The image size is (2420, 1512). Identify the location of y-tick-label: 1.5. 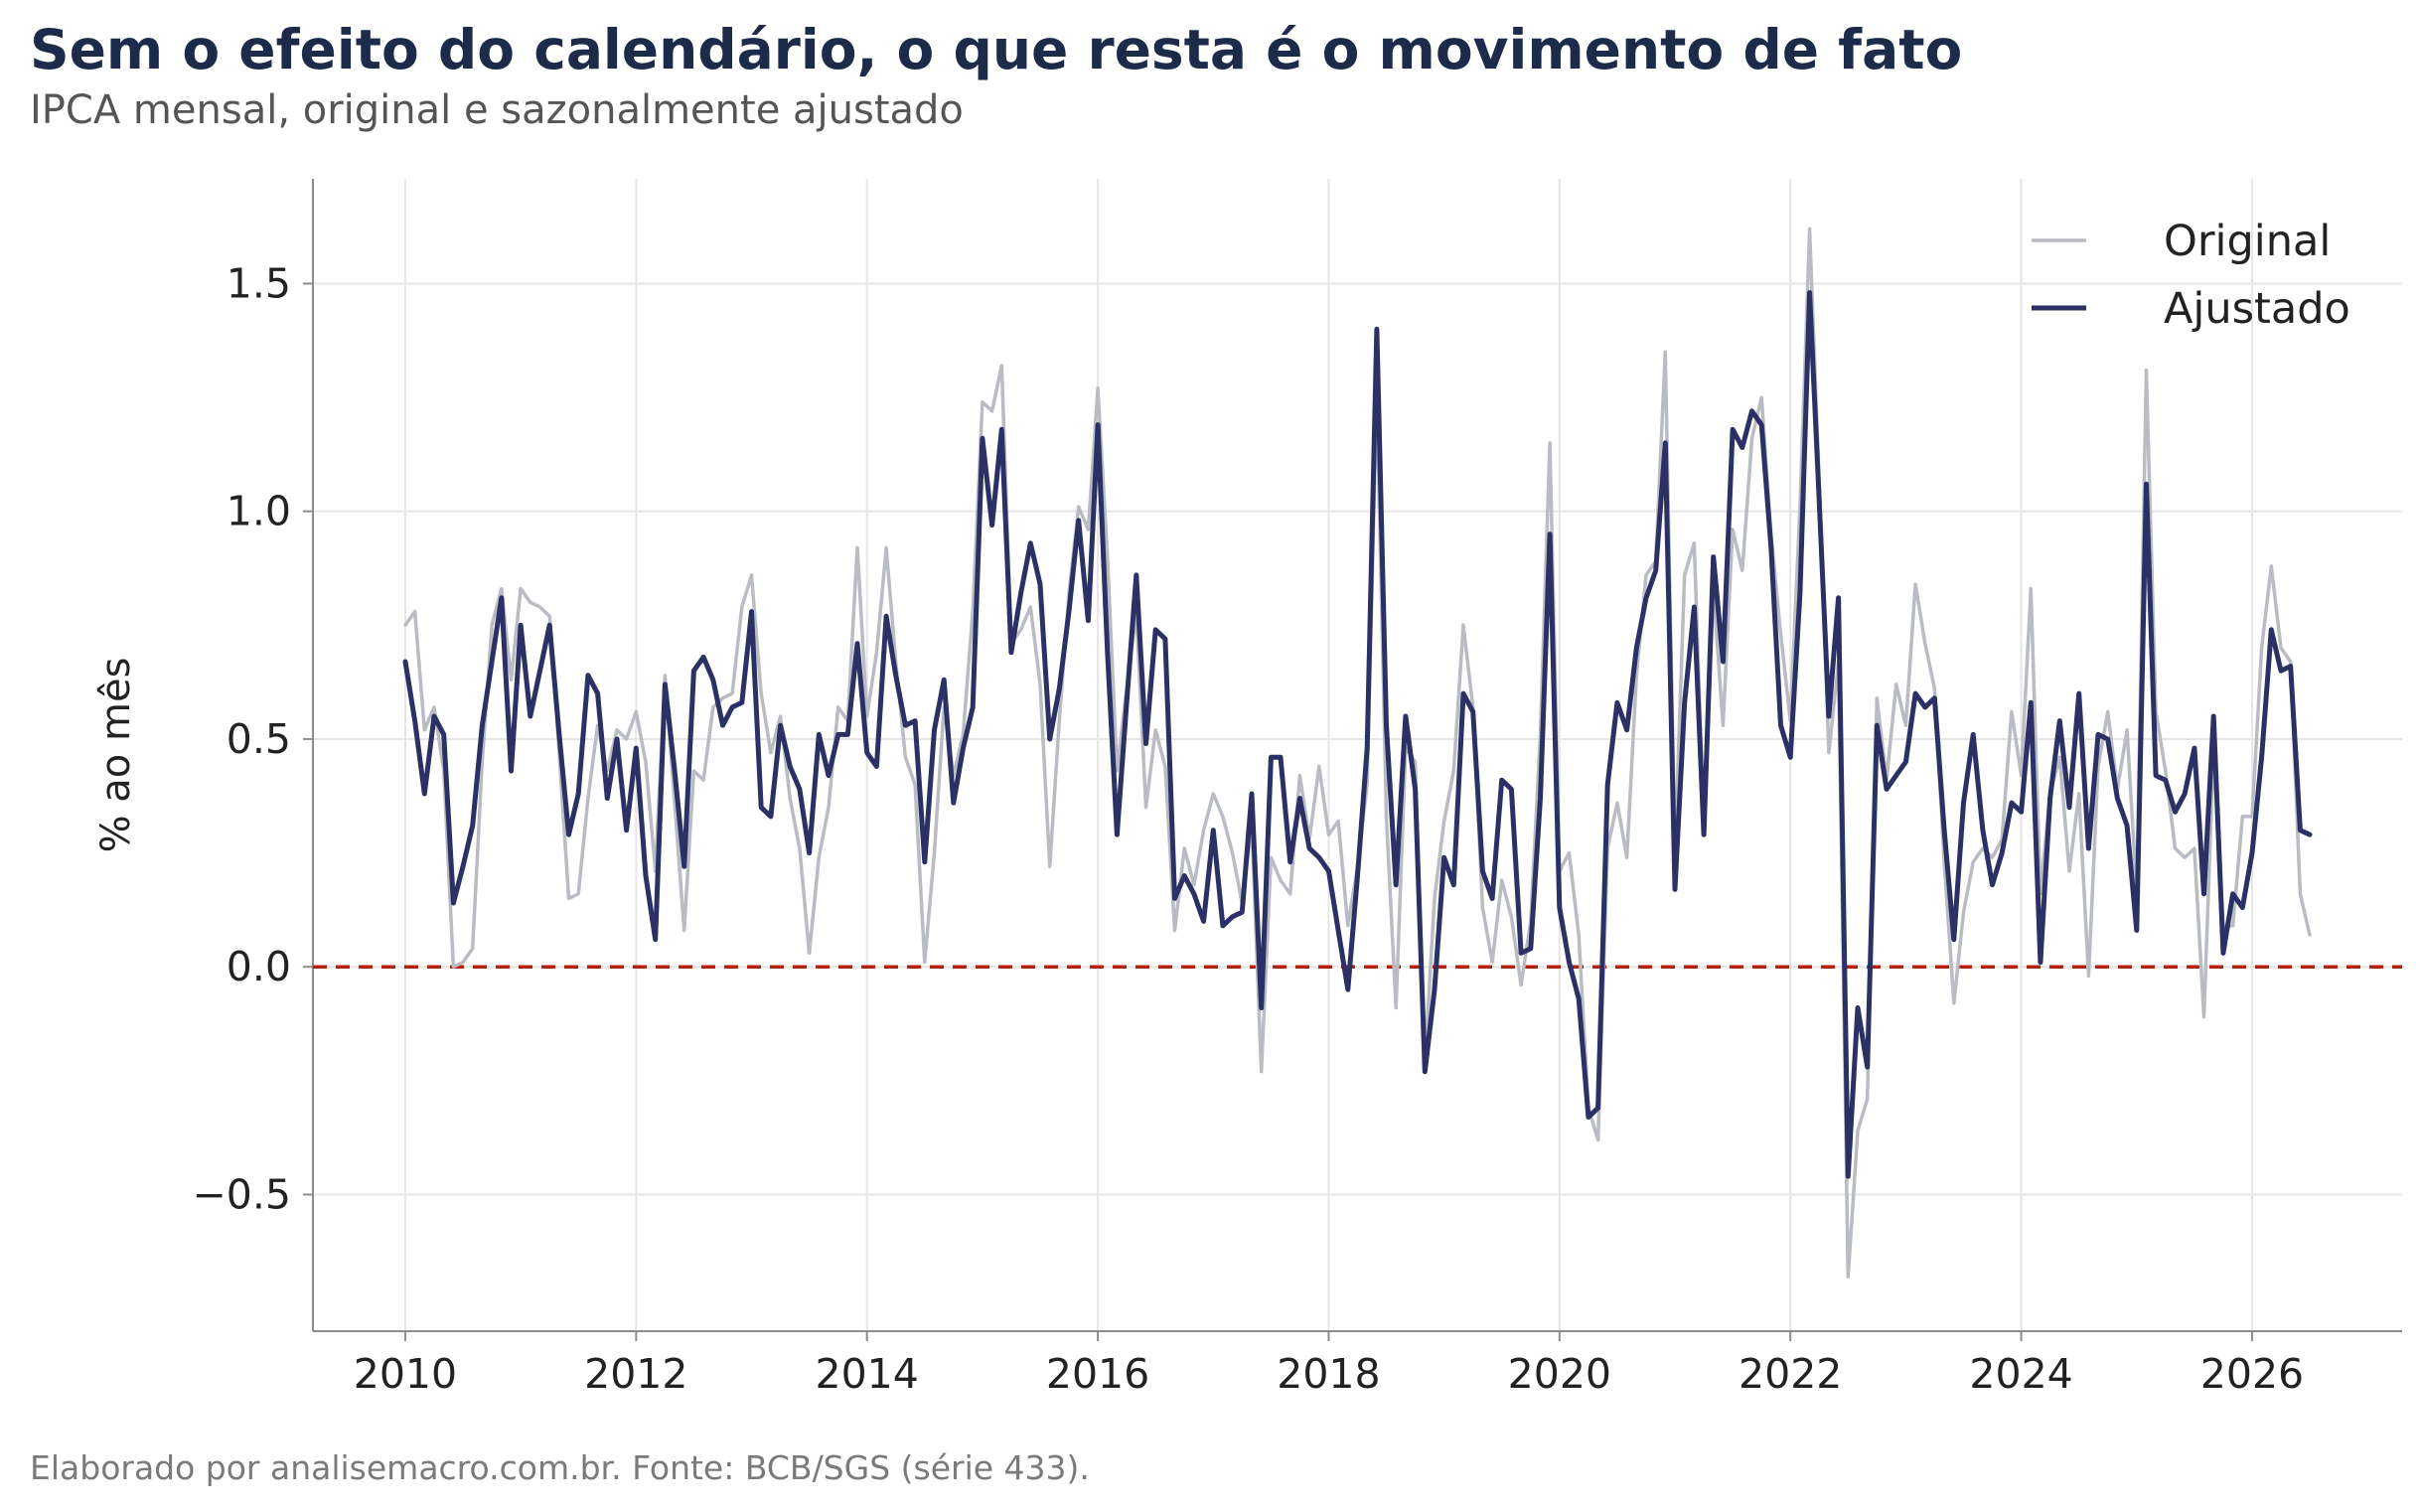
(259, 283).